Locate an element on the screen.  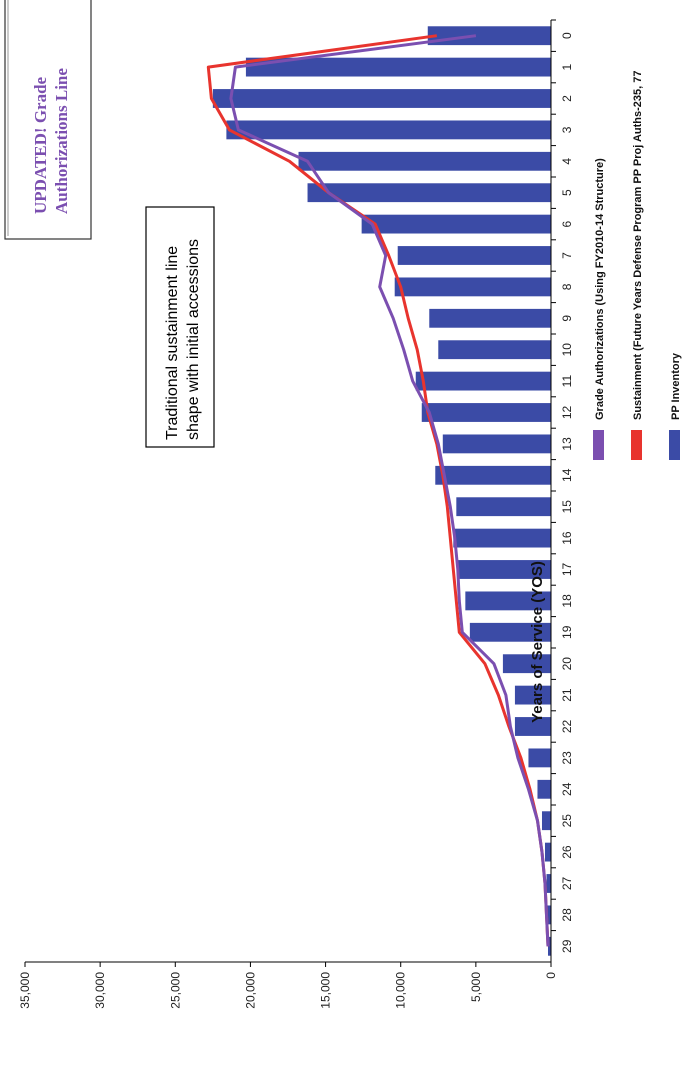
category-tick-label: 16 is located at coordinates (567, 538).